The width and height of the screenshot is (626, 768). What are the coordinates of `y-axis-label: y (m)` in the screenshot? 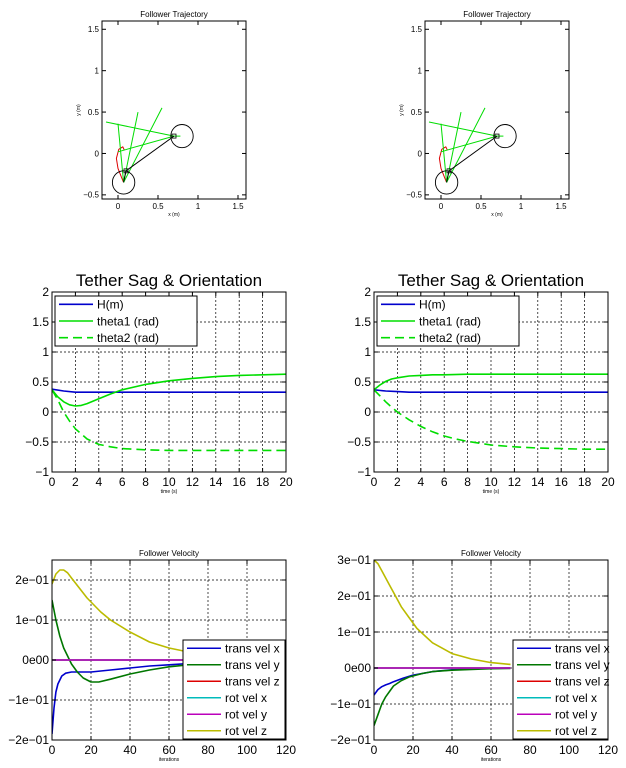 It's located at (79, 110).